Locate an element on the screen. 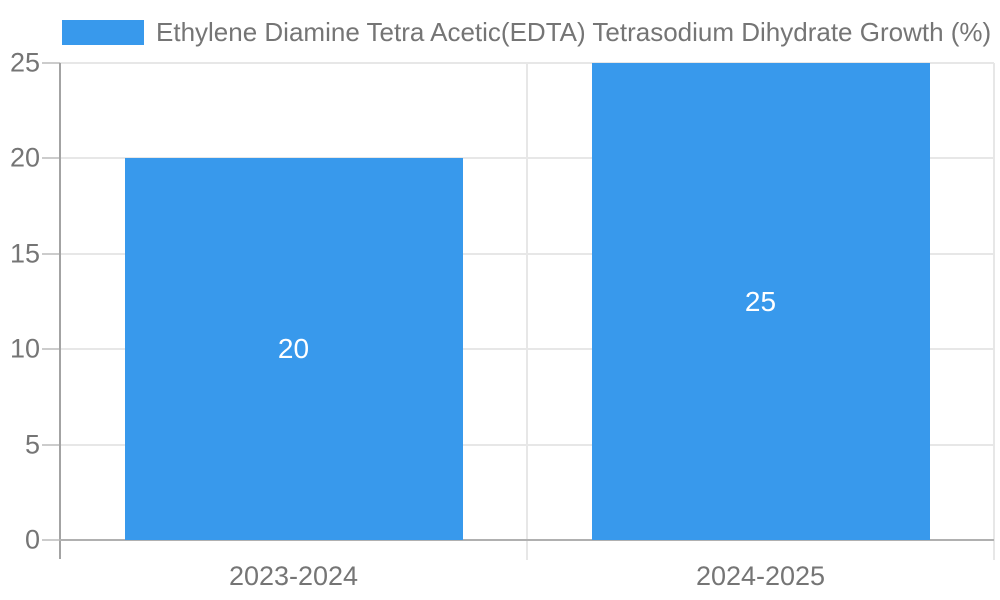 The height and width of the screenshot is (600, 1000). x-axis-label: 2024-2025 is located at coordinates (760, 576).